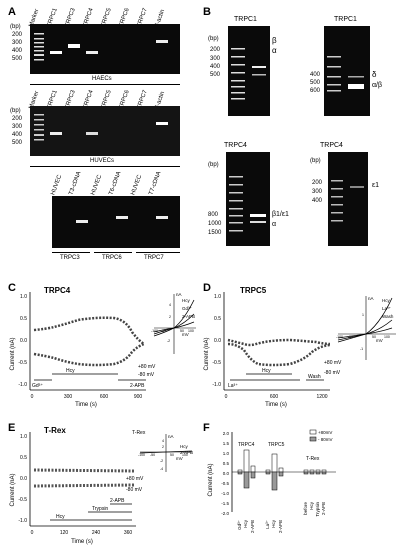 The width and height of the screenshot is (405, 550). Describe the element at coordinates (37, 386) in the screenshot. I see `c-bar-label: Gd³⁺` at that location.